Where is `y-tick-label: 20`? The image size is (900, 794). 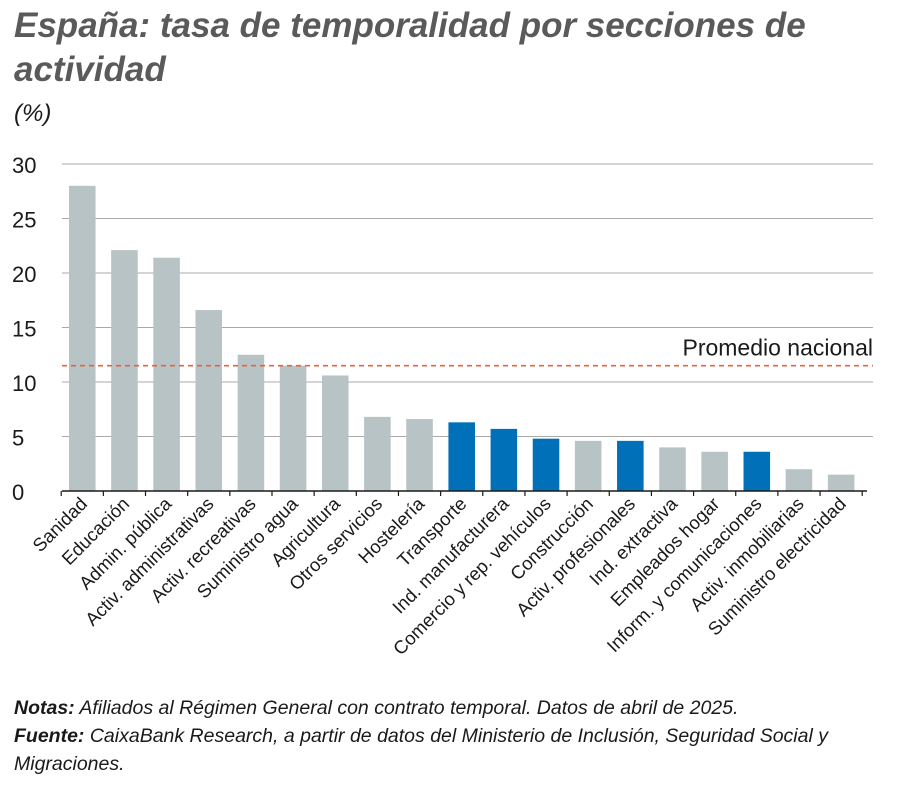 y-tick-label: 20 is located at coordinates (24, 274).